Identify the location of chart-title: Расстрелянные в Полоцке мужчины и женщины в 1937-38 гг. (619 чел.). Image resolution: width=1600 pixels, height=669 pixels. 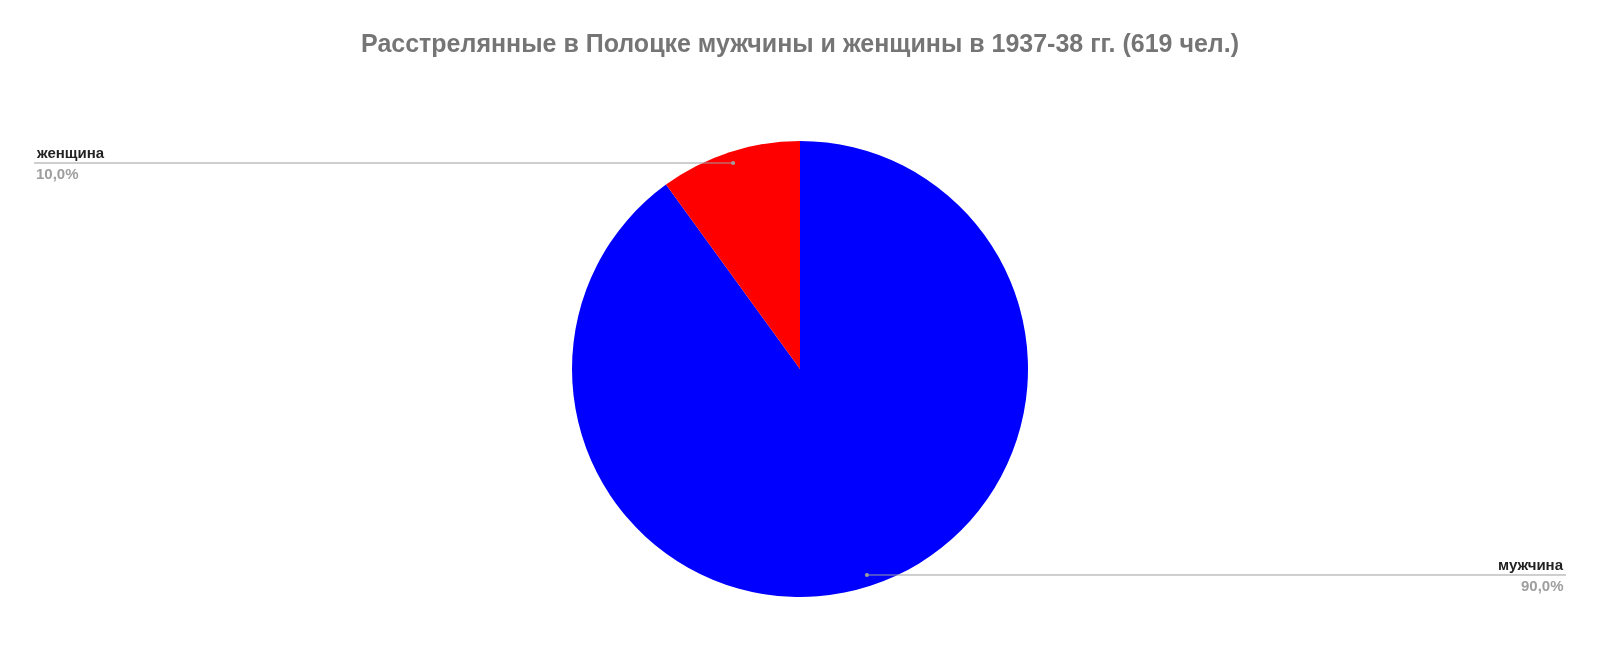
(800, 42).